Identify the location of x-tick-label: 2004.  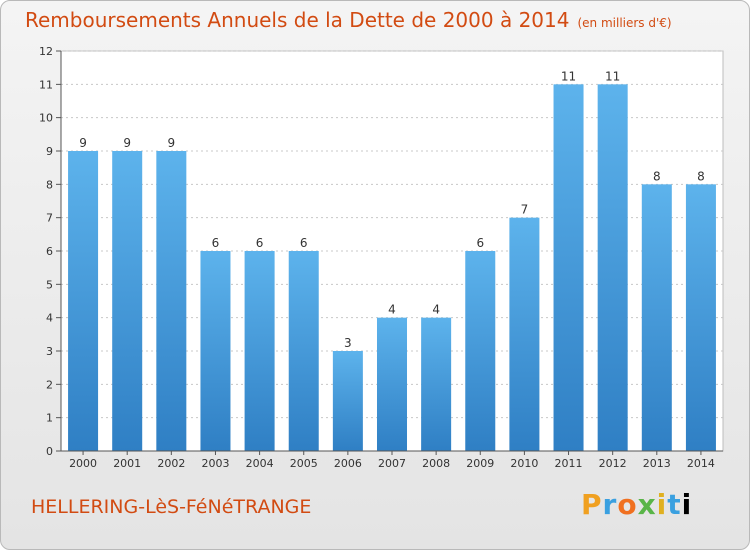
(260, 463).